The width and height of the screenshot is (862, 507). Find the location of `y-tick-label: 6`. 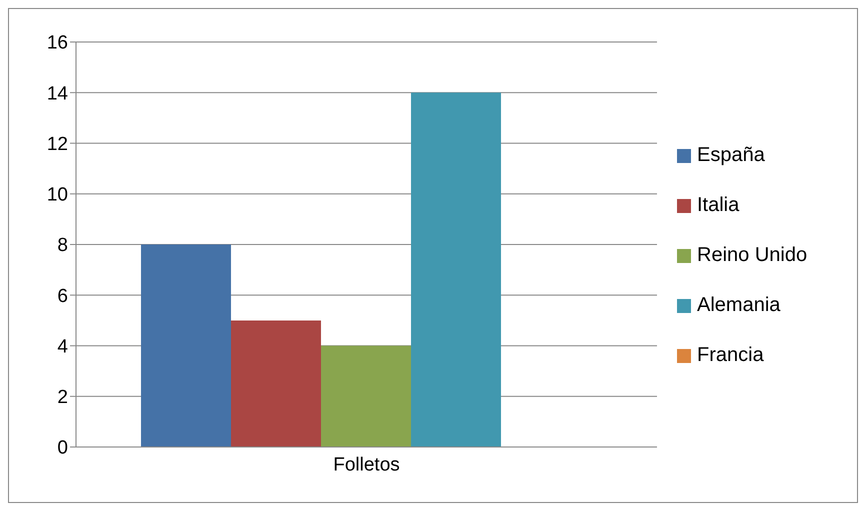

y-tick-label: 6 is located at coordinates (62, 296).